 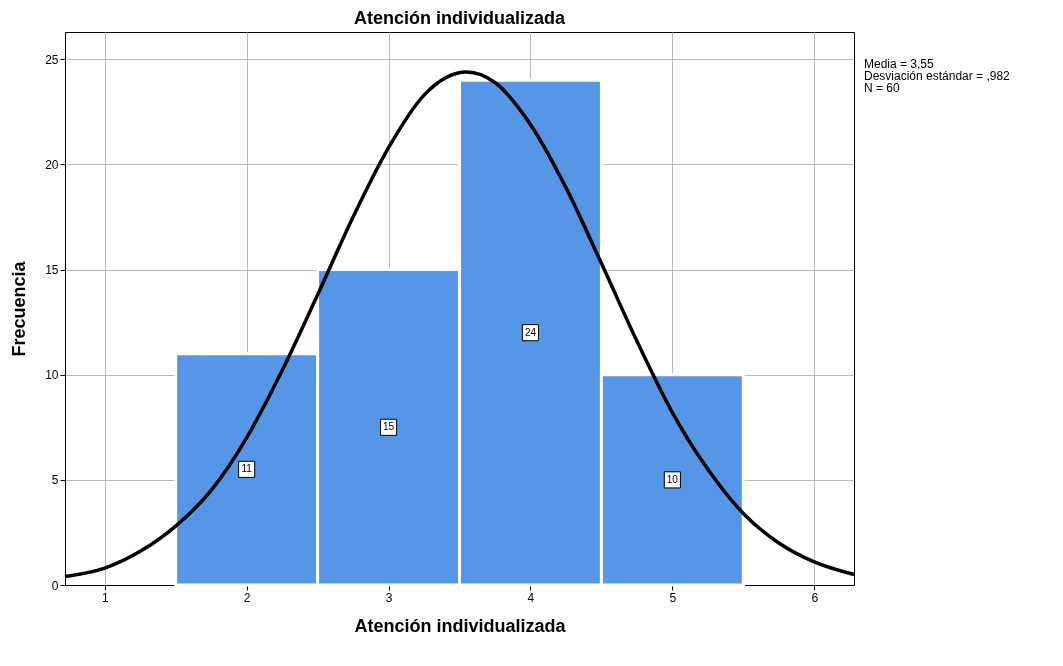 I want to click on y-tick-label: 25, so click(x=52, y=59).